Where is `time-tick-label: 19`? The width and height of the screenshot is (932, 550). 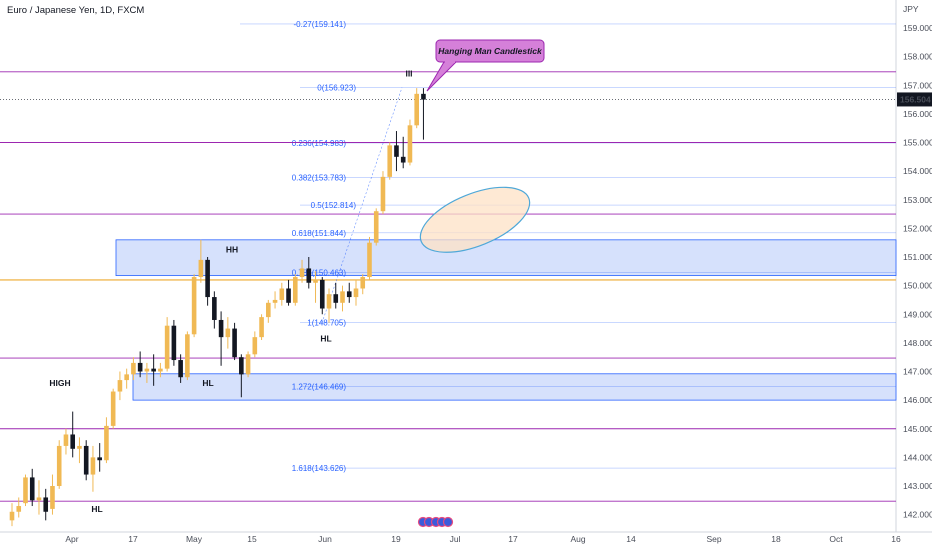 time-tick-label: 19 is located at coordinates (396, 539).